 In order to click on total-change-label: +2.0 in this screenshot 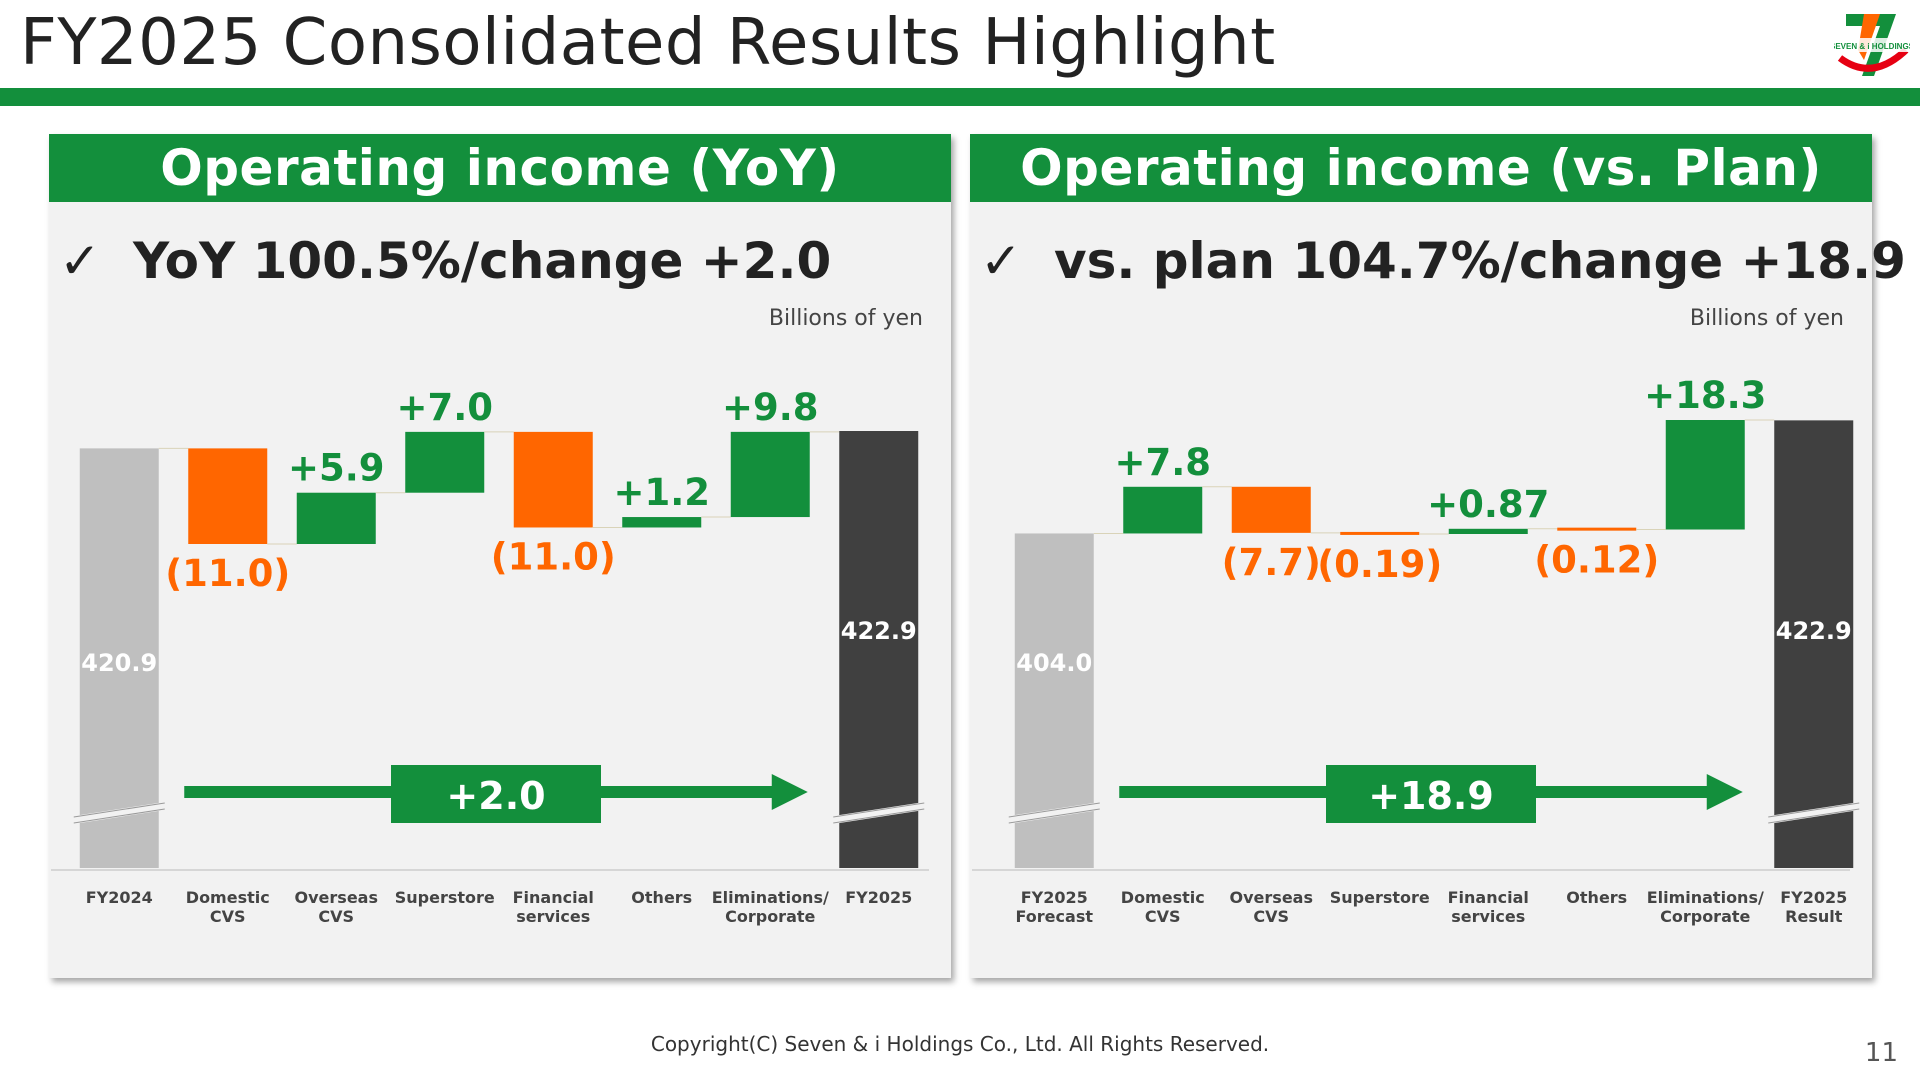, I will do `click(495, 796)`.